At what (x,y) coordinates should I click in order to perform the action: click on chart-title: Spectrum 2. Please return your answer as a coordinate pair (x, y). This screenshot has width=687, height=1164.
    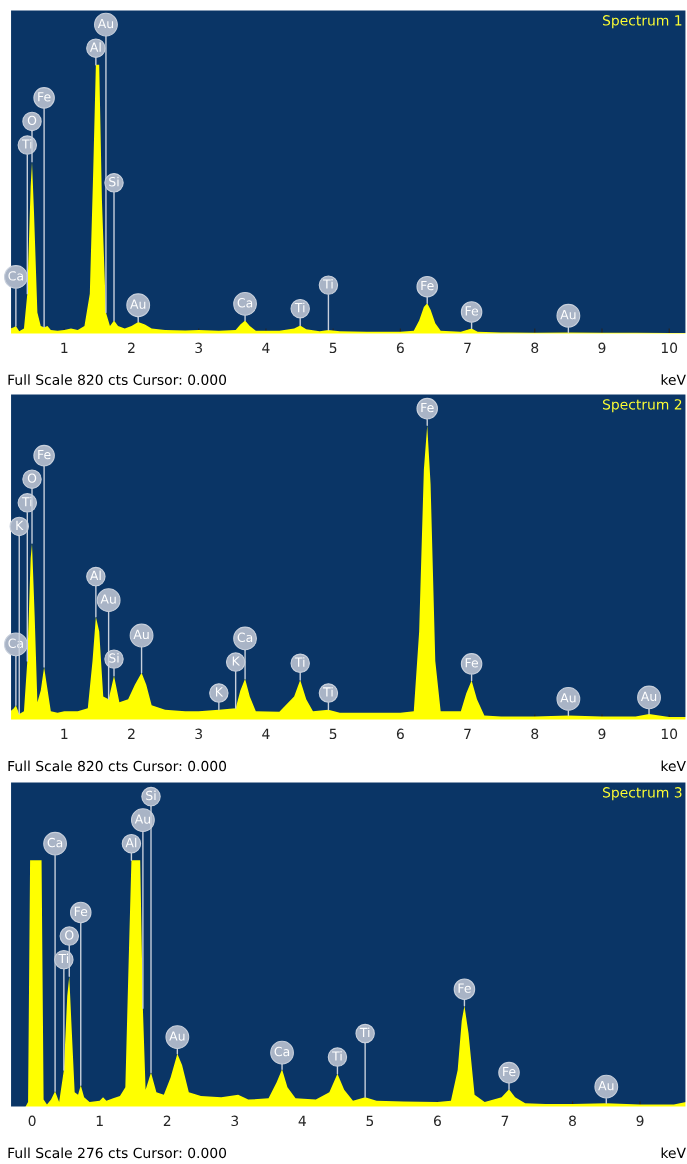
    Looking at the image, I should click on (642, 406).